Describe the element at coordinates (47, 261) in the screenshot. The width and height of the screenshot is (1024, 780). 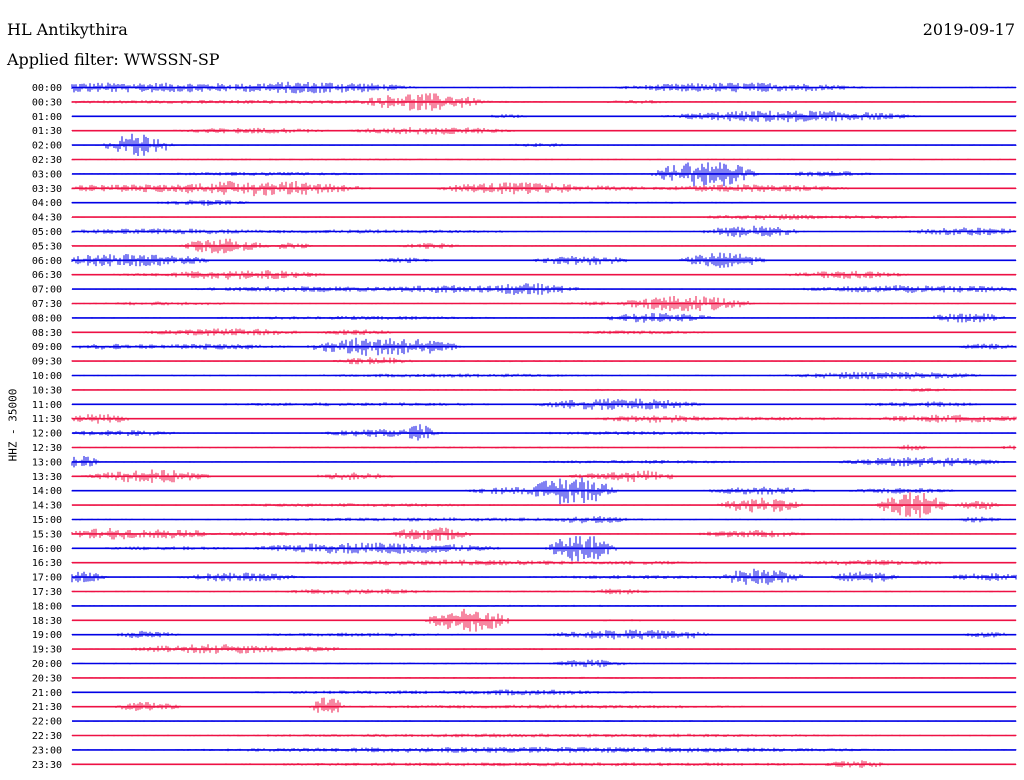
I see `time-label: 06:00` at that location.